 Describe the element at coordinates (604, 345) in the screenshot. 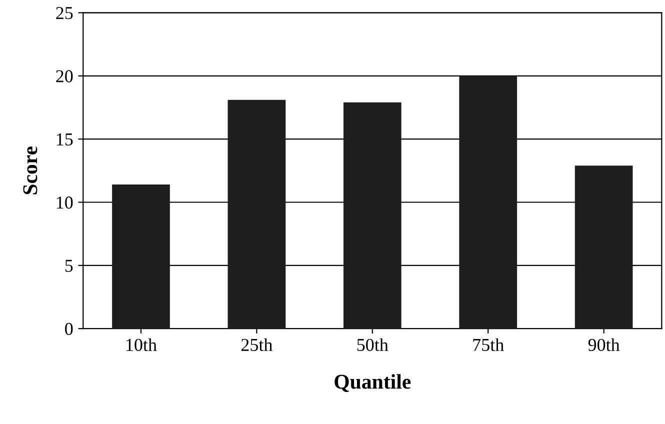

I see `x-tick-label: 90th` at that location.